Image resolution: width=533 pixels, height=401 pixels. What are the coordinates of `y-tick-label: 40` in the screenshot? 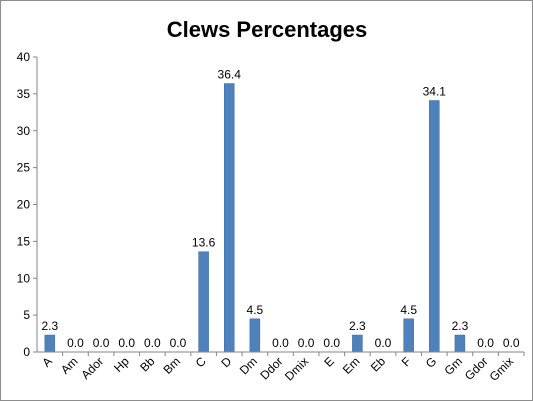 It's located at (24, 57).